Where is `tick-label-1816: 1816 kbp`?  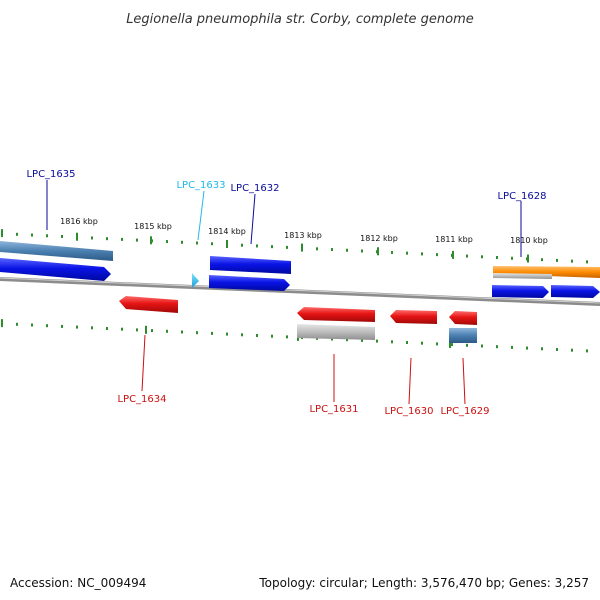 tick-label-1816: 1816 kbp is located at coordinates (79, 221).